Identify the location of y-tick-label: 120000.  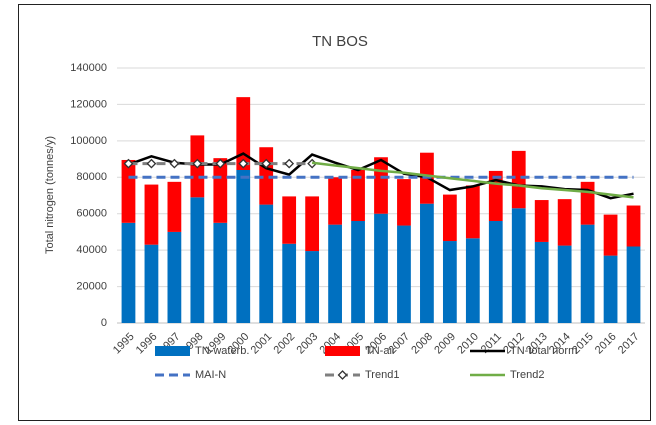
(88, 104).